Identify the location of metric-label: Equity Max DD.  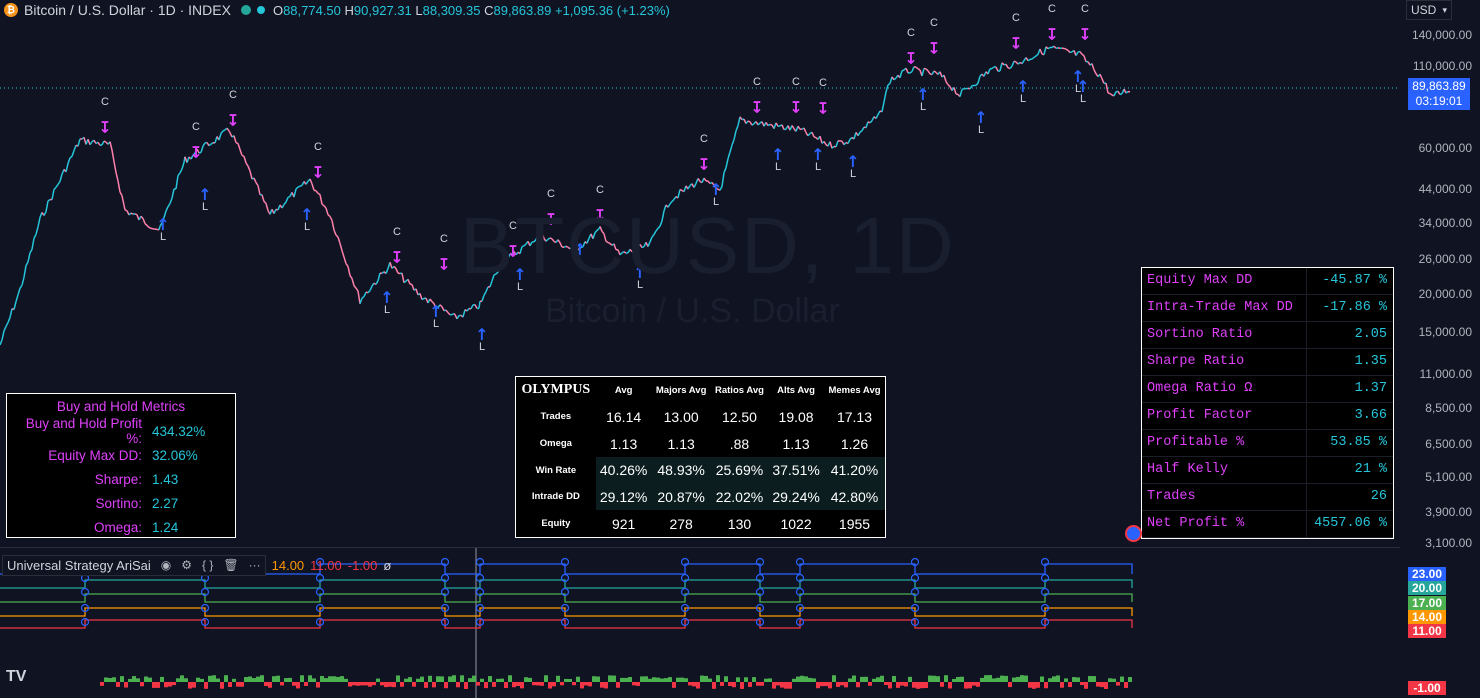
(1224, 281).